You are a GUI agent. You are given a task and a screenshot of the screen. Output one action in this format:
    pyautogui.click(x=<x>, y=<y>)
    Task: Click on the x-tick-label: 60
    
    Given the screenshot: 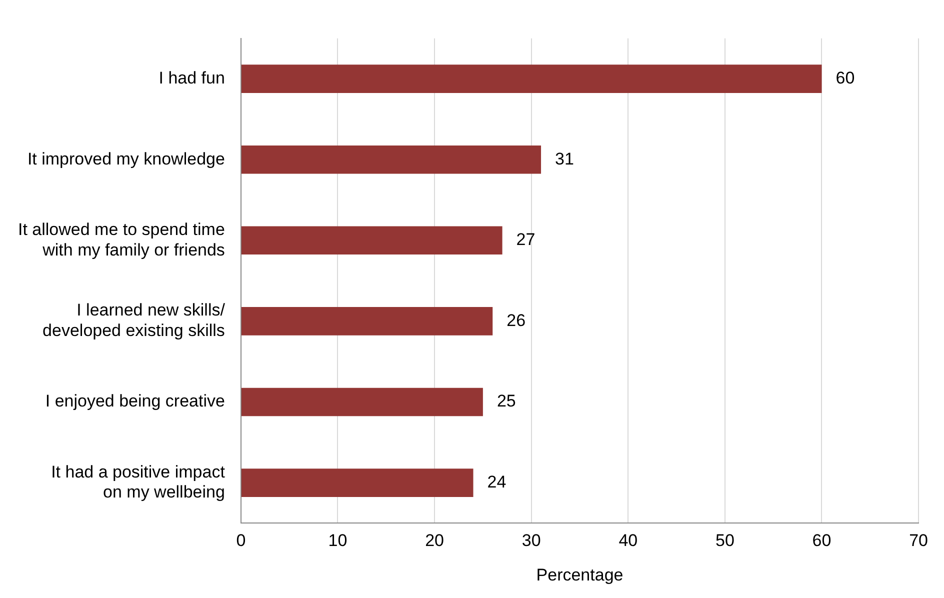 What is the action you would take?
    pyautogui.click(x=822, y=540)
    